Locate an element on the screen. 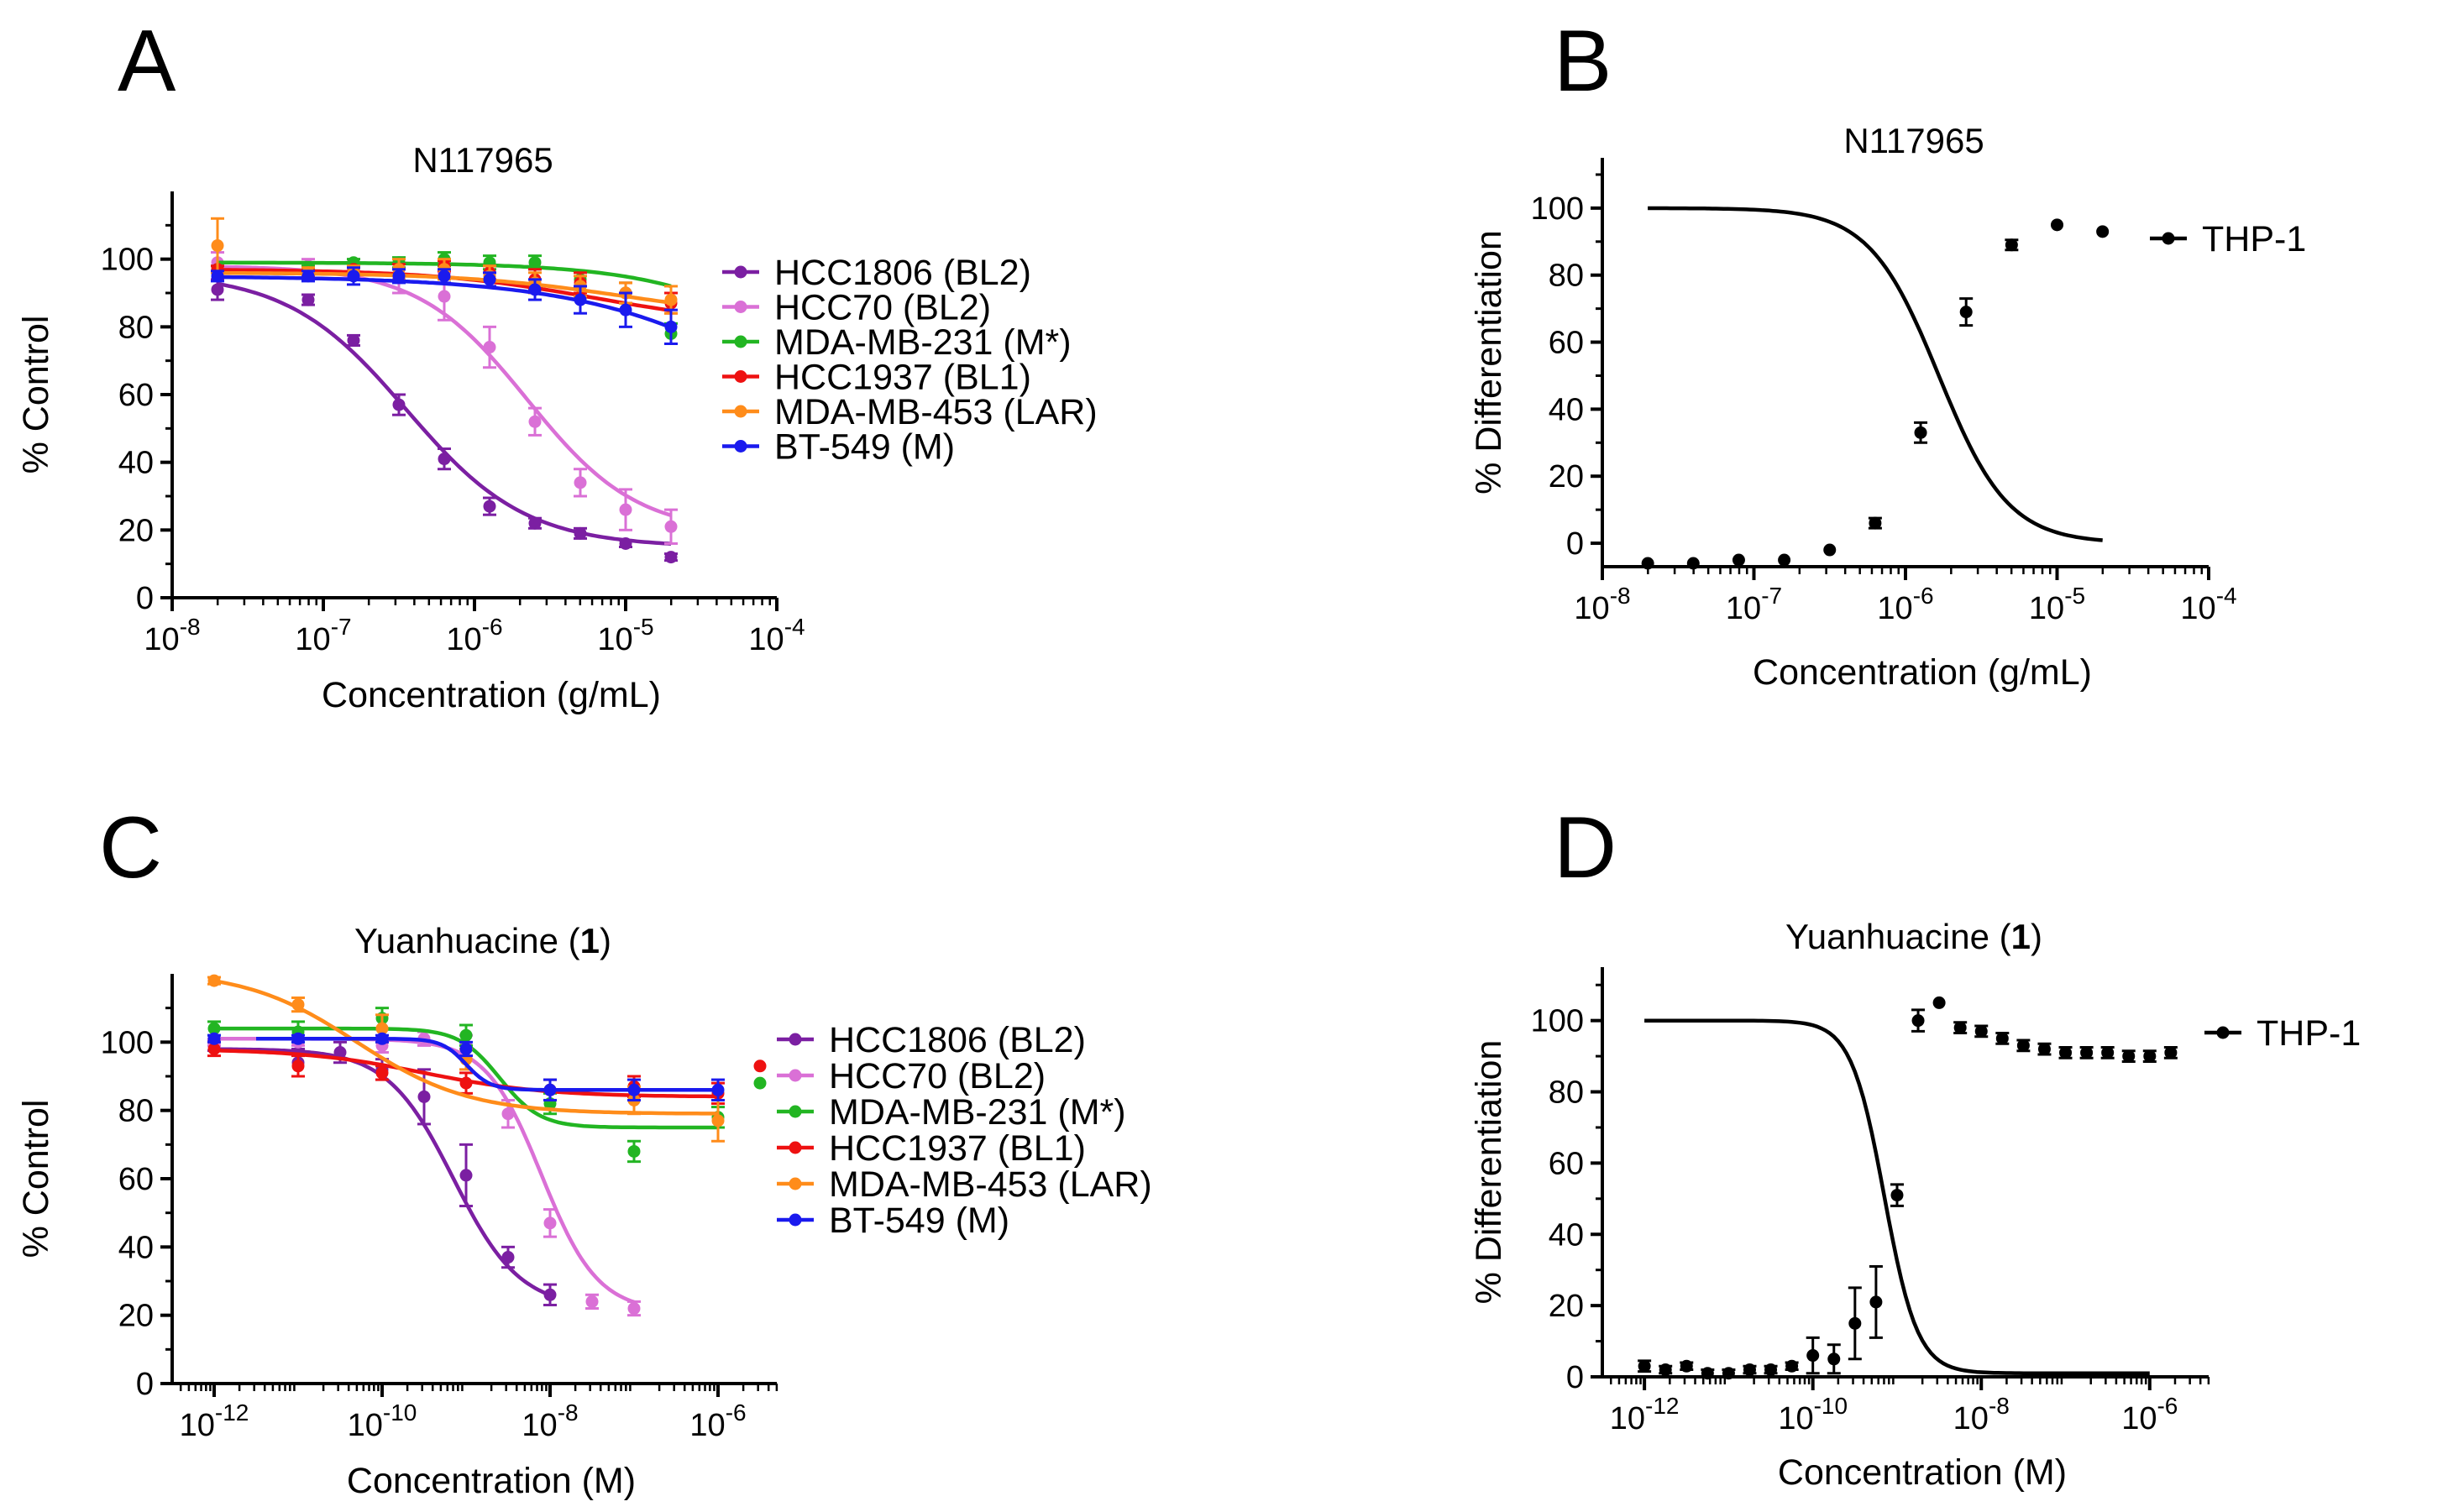  panel-c-hcc70-bl2-legend-marker is located at coordinates (795, 1075).